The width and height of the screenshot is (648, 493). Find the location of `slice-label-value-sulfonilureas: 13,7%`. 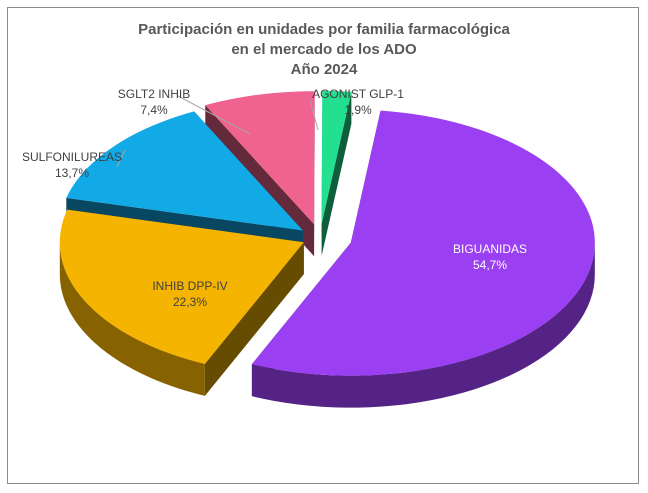

slice-label-value-sulfonilureas: 13,7% is located at coordinates (72, 173).